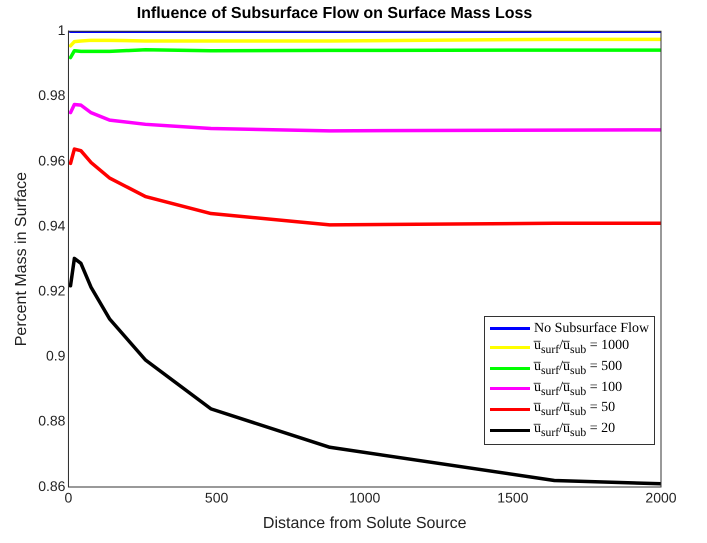 The width and height of the screenshot is (707, 543). I want to click on x-tick-label: 1500, so click(513, 497).